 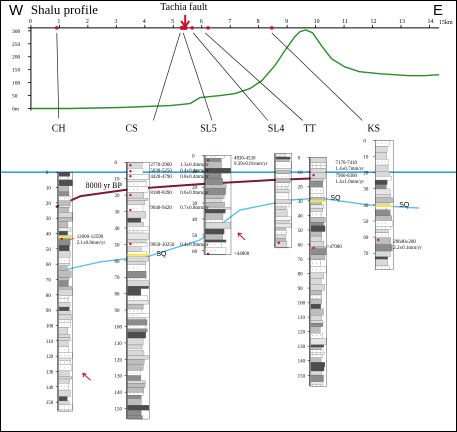 What do you see at coordinates (161, 254) in the screenshot?
I see `sq-label-cs: SQ` at bounding box center [161, 254].